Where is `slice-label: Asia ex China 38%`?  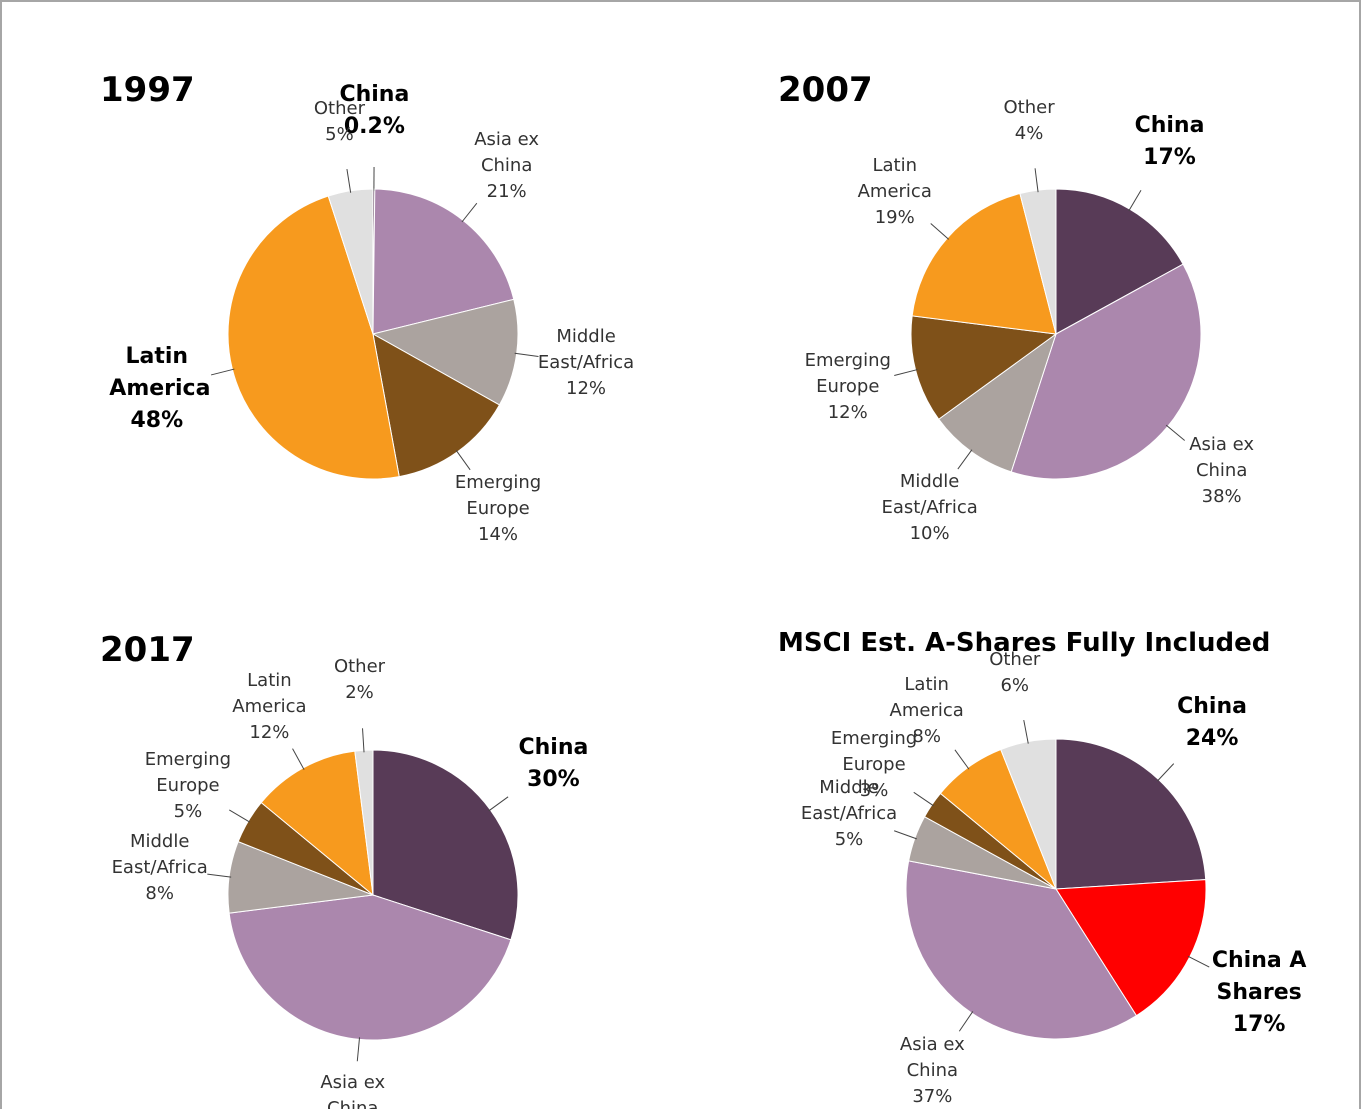
slice-label: Asia ex China 38% is located at coordinates (1222, 471).